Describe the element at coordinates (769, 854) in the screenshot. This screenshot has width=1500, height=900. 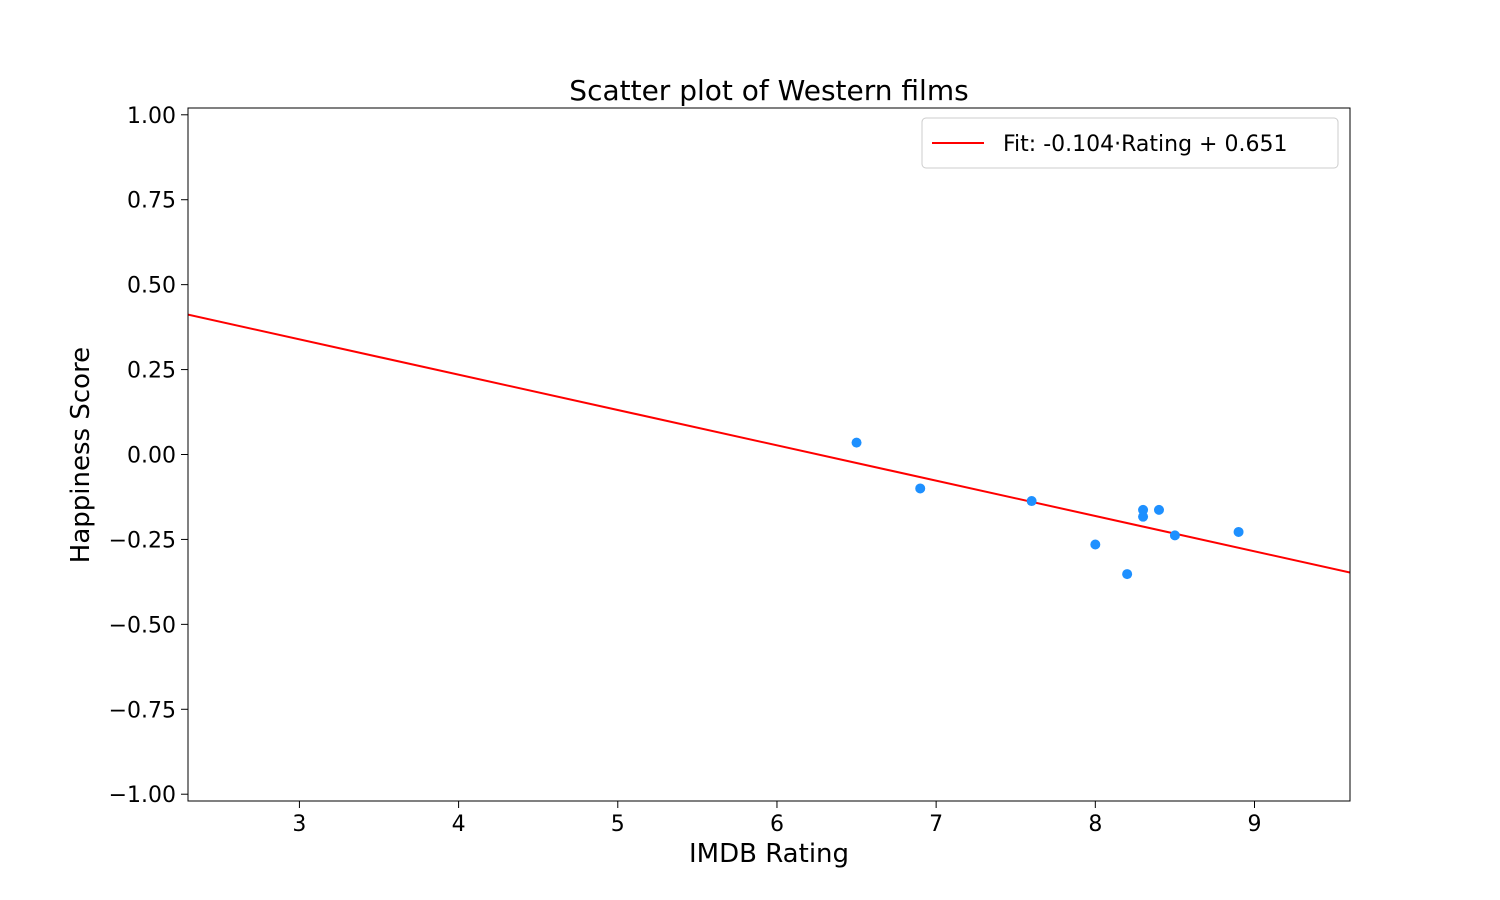
I see `x-axis-label: IMDB Rating` at that location.